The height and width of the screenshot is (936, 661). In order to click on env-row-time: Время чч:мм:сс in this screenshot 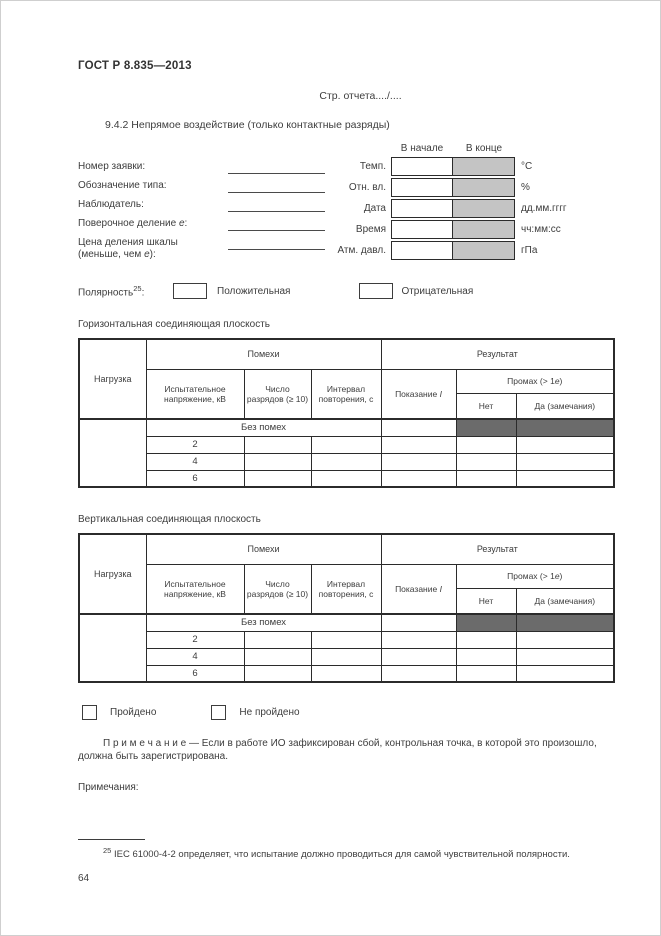, I will do `click(470, 229)`.